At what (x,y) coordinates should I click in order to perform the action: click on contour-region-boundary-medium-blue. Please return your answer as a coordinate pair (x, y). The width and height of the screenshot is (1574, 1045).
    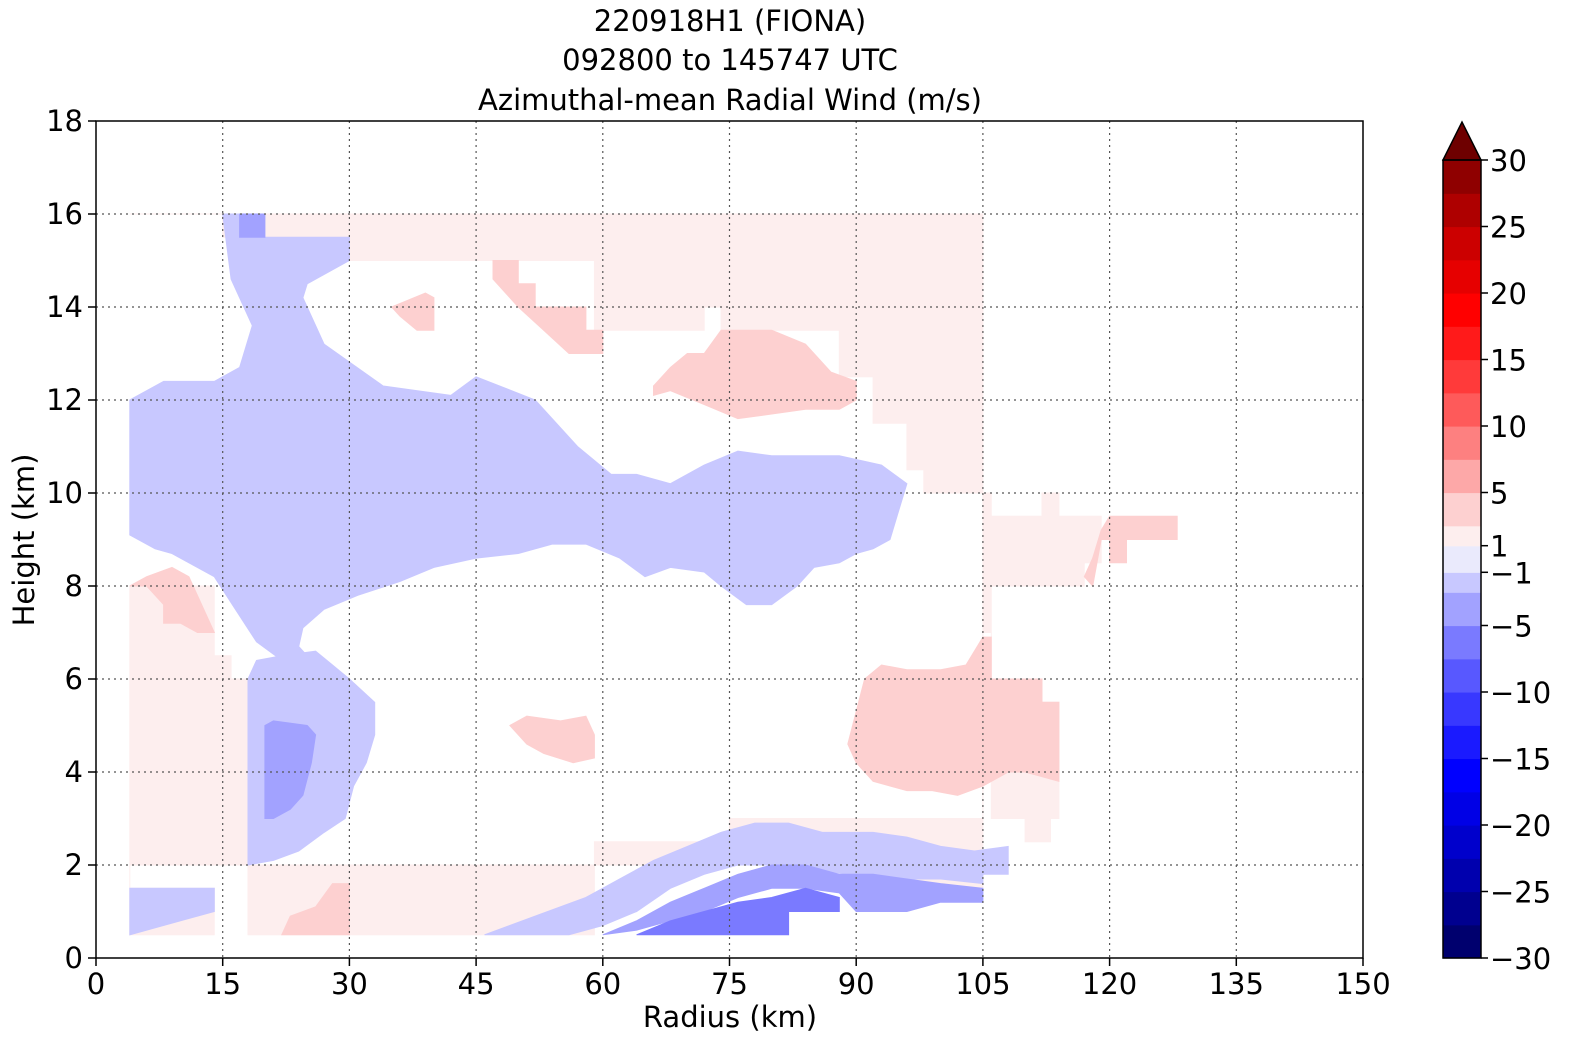
    Looking at the image, I should click on (738, 911).